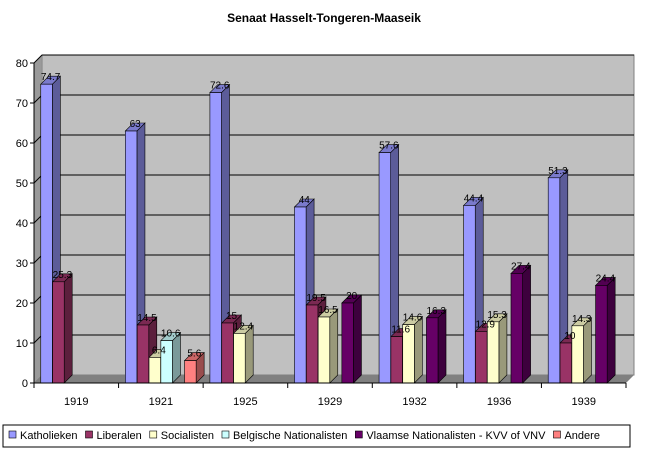  Describe the element at coordinates (499, 402) in the screenshot. I see `x-tick-label: 1936` at that location.